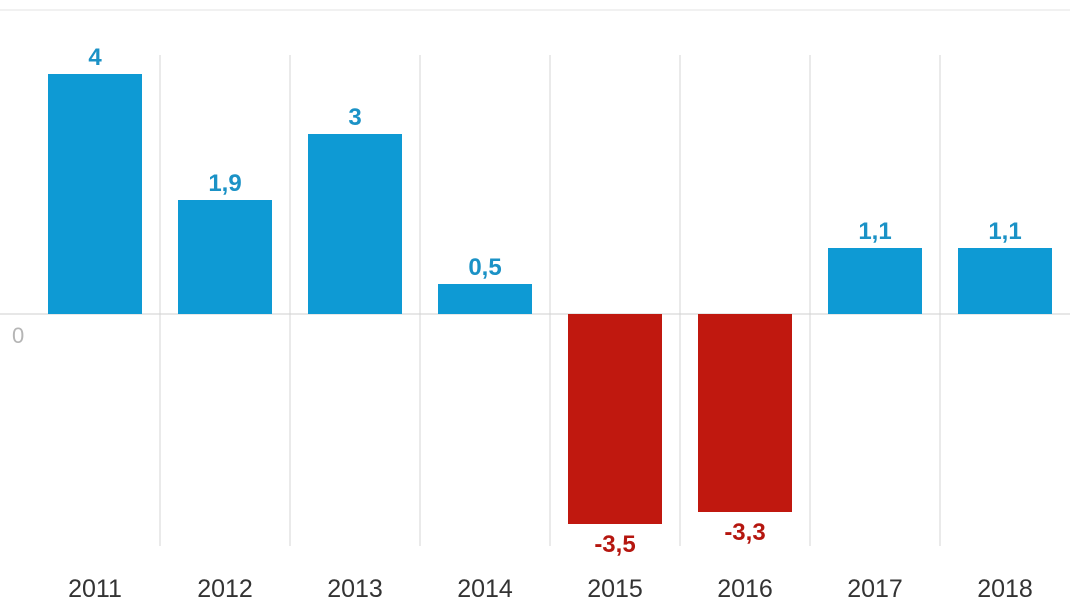 Image resolution: width=1070 pixels, height=601 pixels. I want to click on category-labels: 2011 2012 2013 2014 2015 2016 2017 2018, so click(550, 588).